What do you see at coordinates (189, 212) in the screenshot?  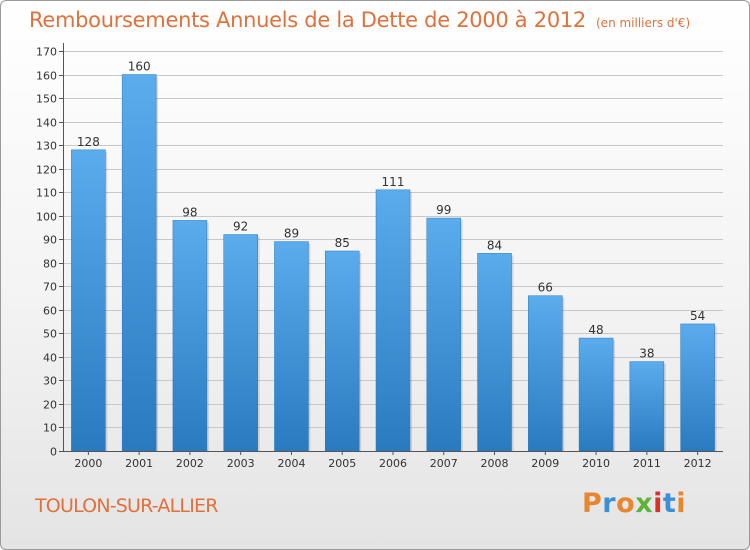 I see `bar-value-label: 98` at bounding box center [189, 212].